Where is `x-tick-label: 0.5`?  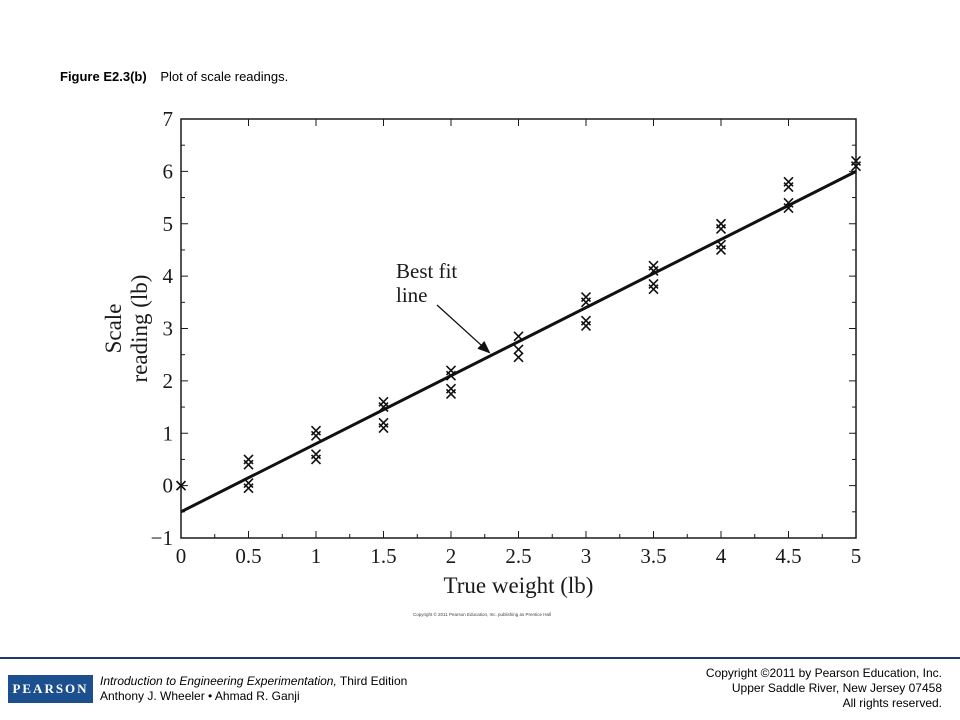
x-tick-label: 0.5 is located at coordinates (248, 556).